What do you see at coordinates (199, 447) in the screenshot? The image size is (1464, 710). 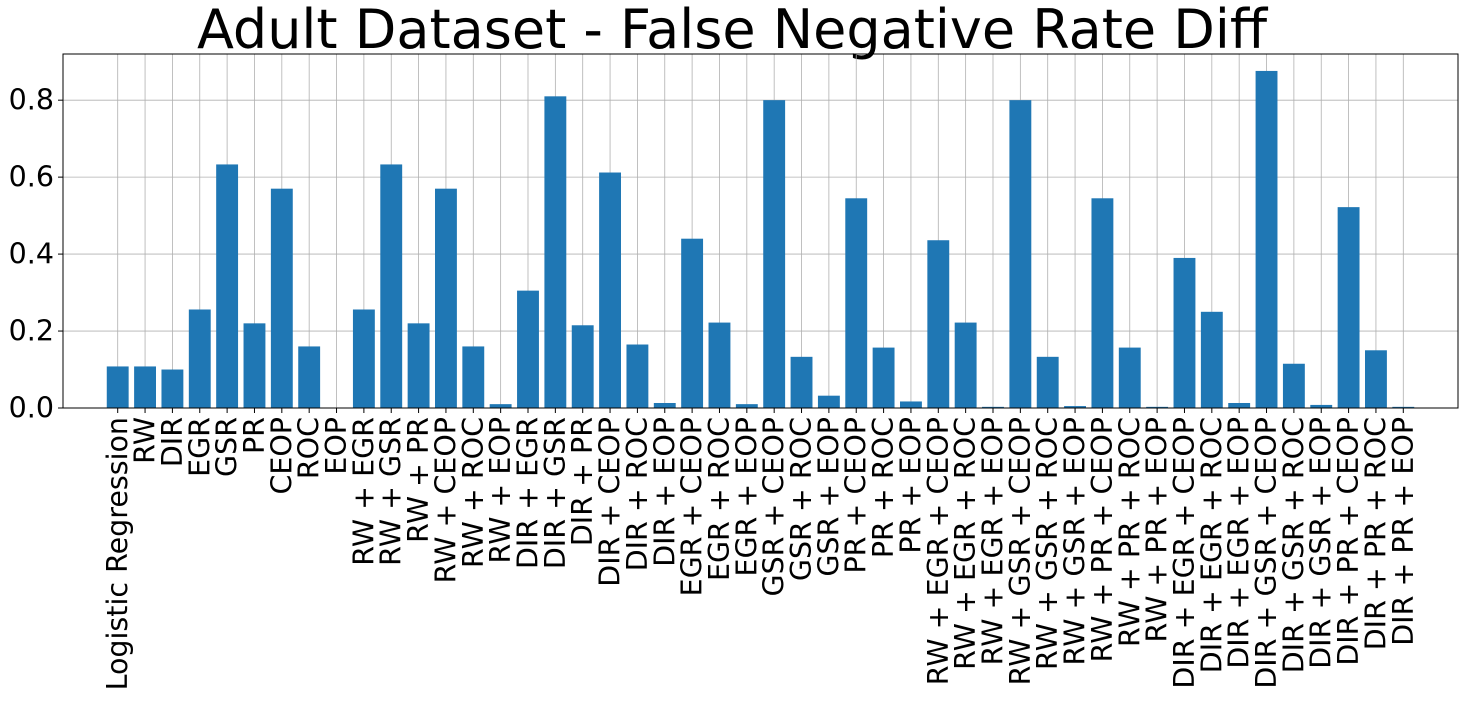 I see `x-tick-label: EGR` at bounding box center [199, 447].